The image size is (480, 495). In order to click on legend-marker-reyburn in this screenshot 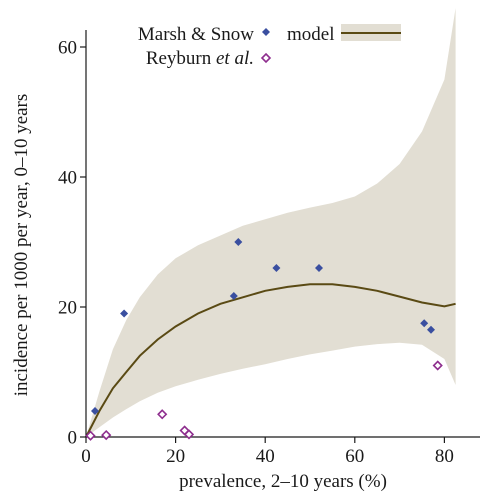, I will do `click(266, 58)`.